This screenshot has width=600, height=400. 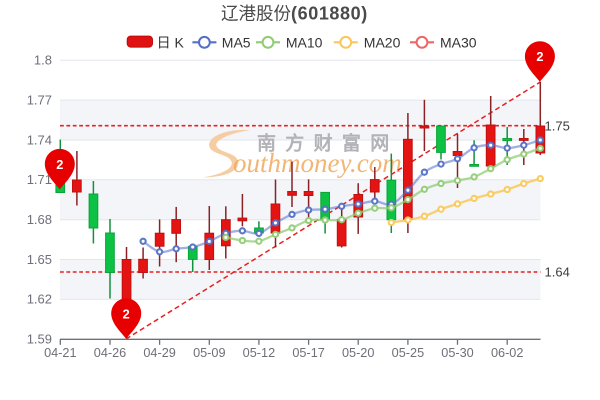 I want to click on svg-text: 05-30, so click(x=457, y=353).